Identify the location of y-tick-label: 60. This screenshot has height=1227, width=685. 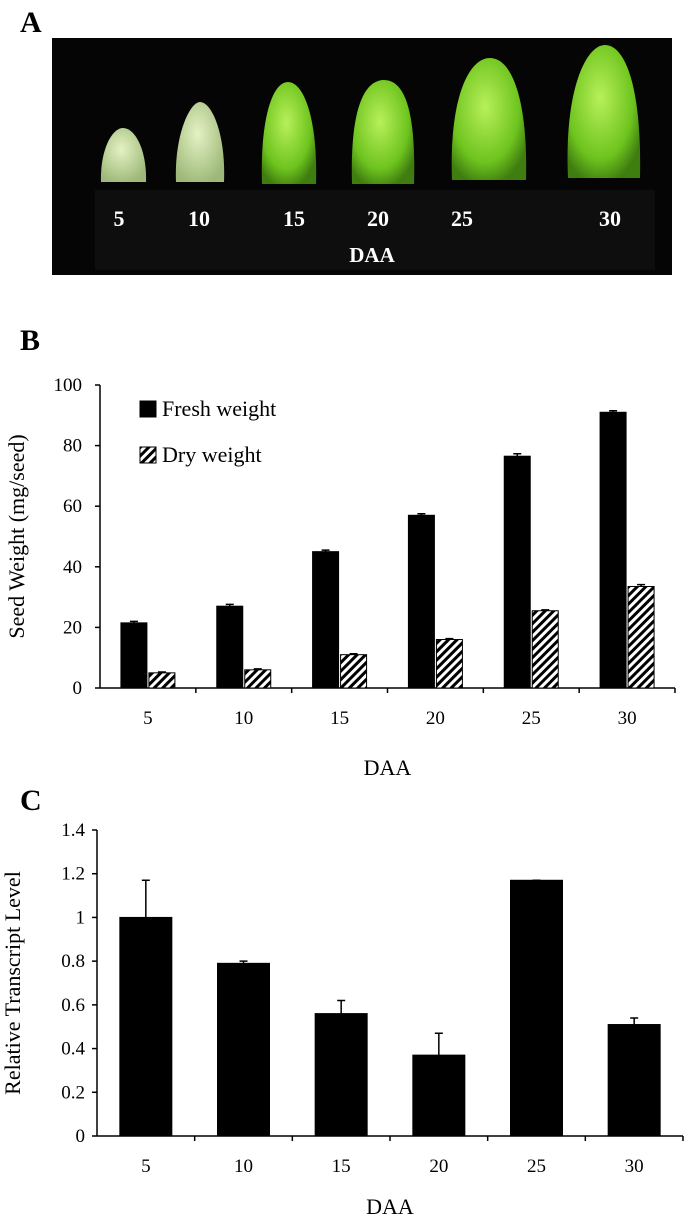
(72, 506).